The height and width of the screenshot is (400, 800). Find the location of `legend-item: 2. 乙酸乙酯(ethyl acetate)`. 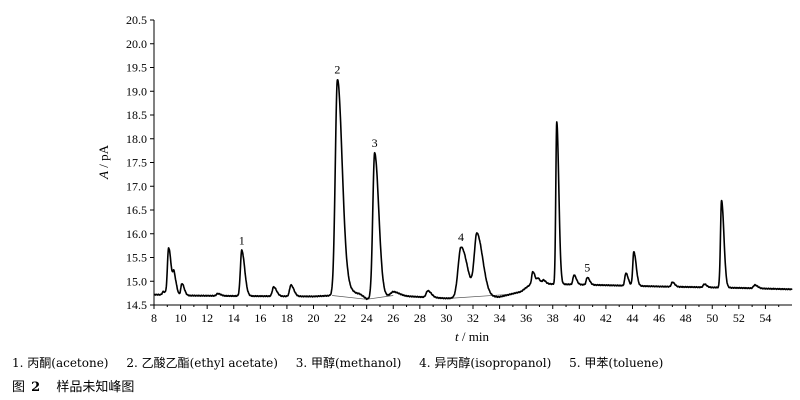

legend-item: 2. 乙酸乙酯(ethyl acetate) is located at coordinates (202, 363).